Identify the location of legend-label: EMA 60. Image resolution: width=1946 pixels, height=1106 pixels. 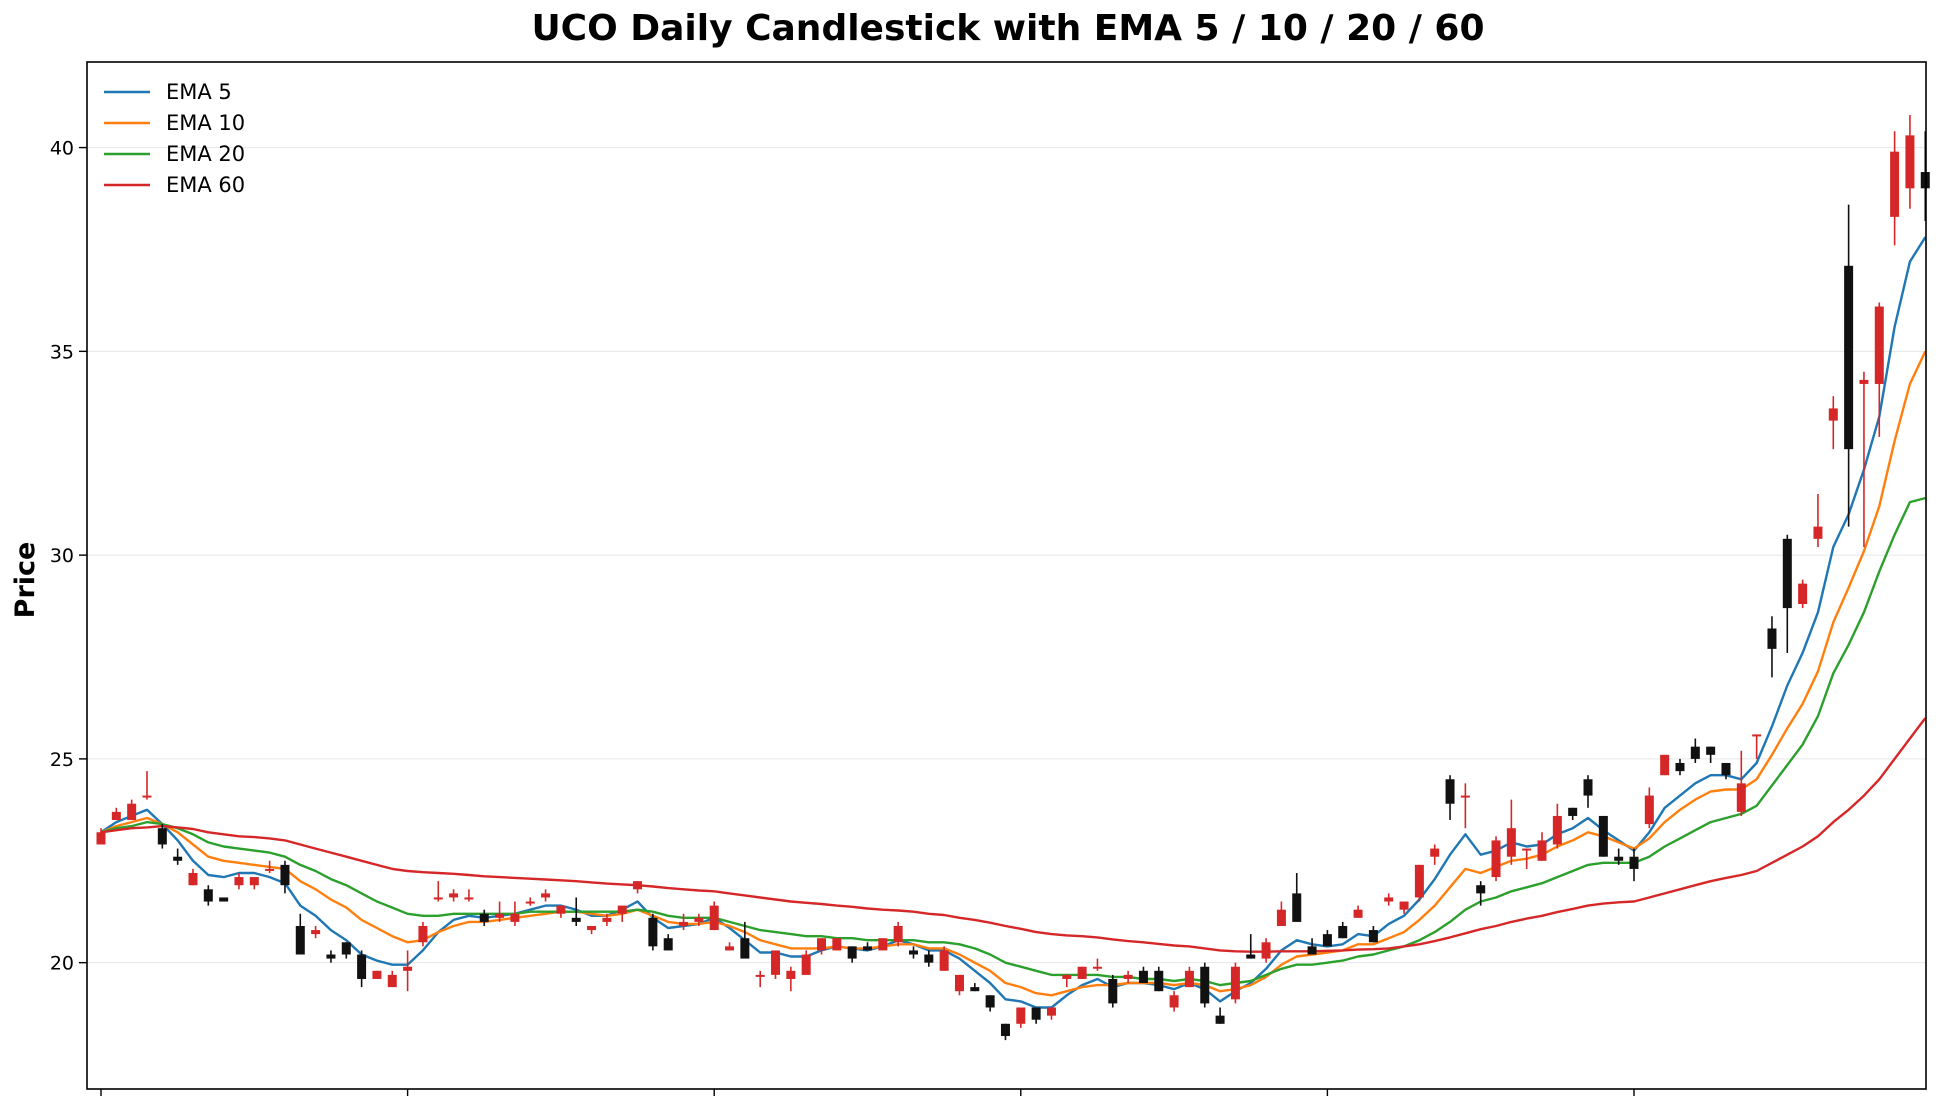
(205, 185).